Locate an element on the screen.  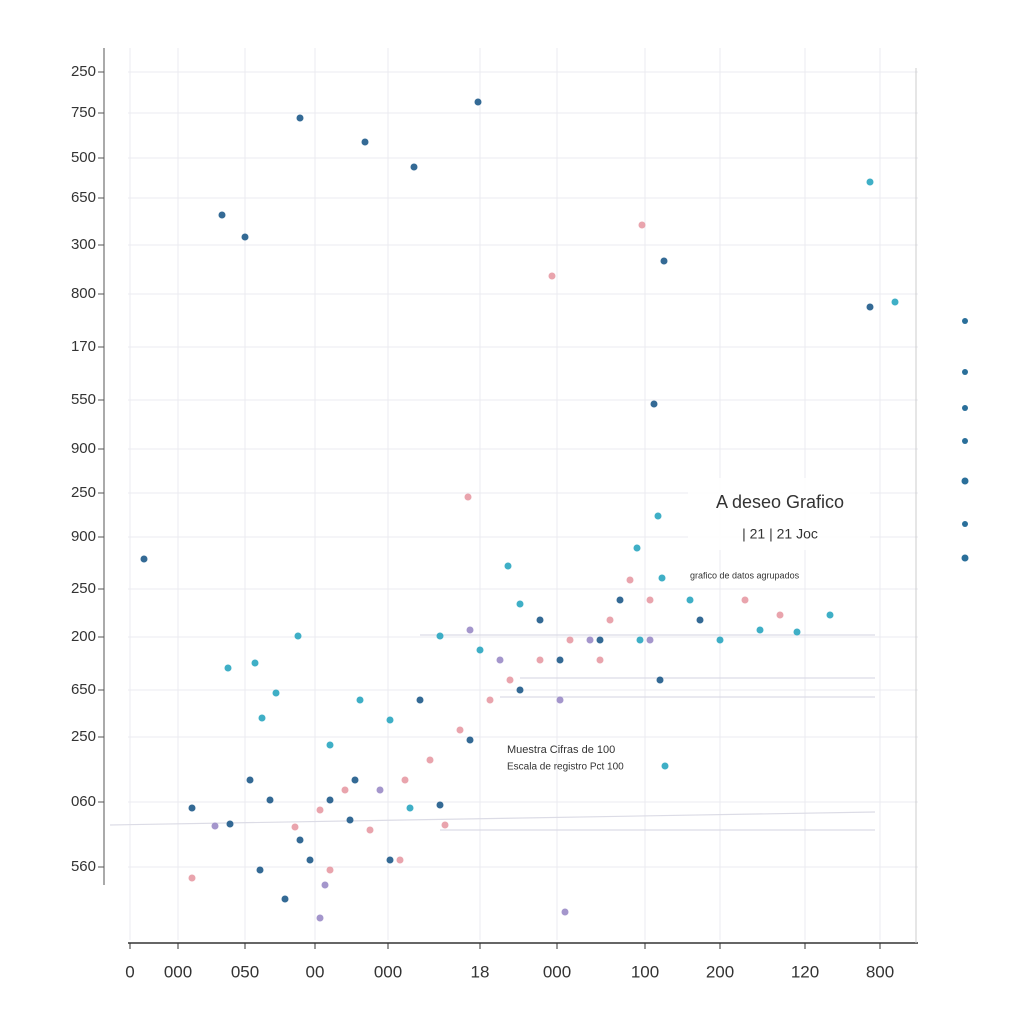
y-tick-label: 170 is located at coordinates (83, 346).